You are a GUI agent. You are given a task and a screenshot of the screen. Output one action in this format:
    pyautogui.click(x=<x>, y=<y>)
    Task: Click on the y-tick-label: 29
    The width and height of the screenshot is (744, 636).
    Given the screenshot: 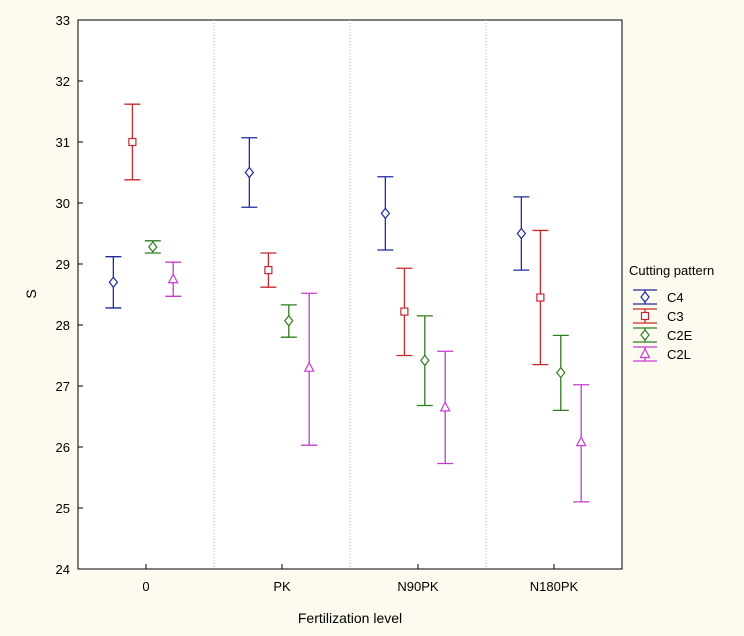 What is the action you would take?
    pyautogui.click(x=63, y=264)
    